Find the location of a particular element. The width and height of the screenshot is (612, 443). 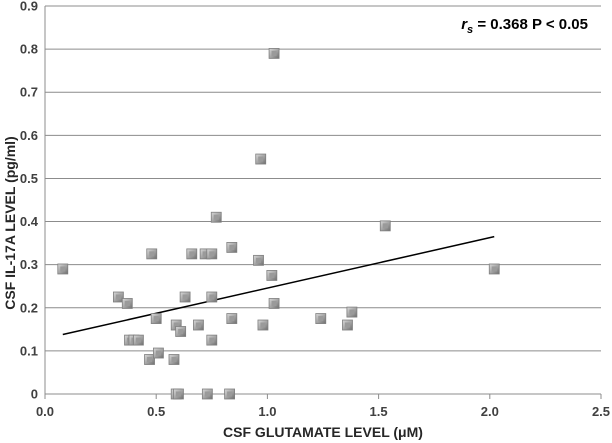

x-tick-label: 1.0 is located at coordinates (267, 411).